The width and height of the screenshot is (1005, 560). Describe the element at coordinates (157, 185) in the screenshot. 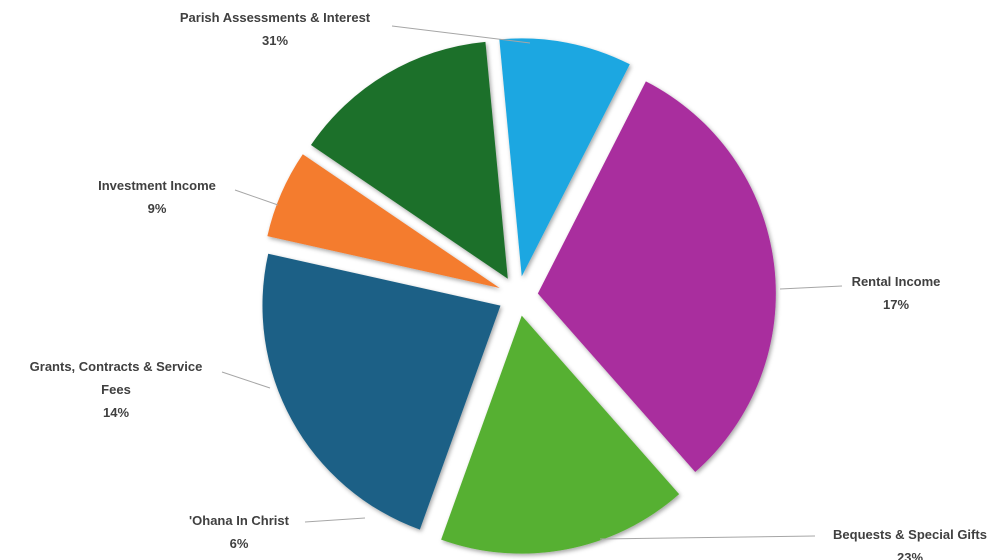

I see `slice-name: Investment Income` at that location.